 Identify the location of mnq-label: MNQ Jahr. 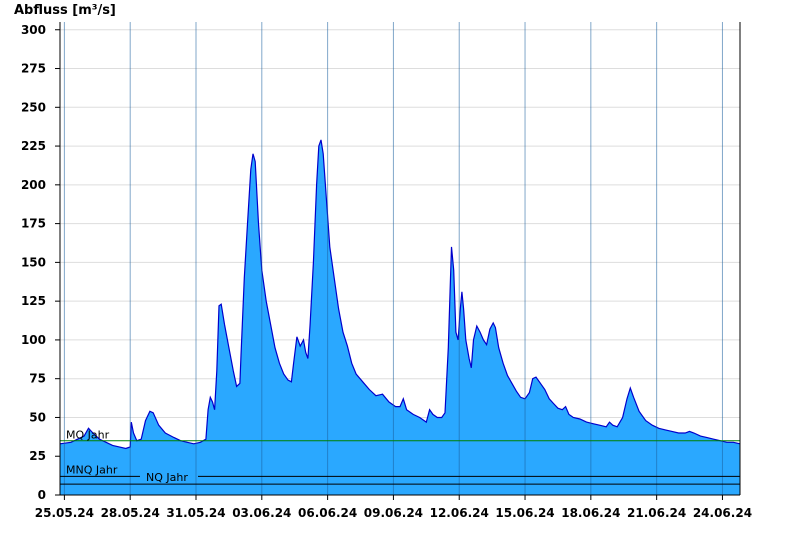
(92, 469).